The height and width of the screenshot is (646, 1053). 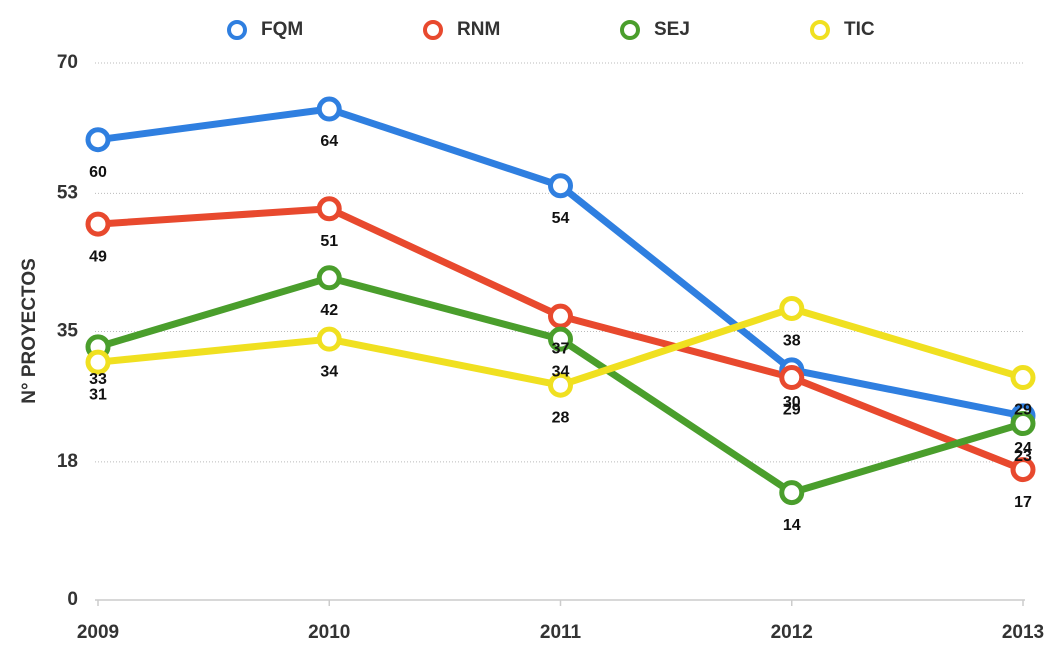 What do you see at coordinates (329, 632) in the screenshot?
I see `x-tick-label: 2010` at bounding box center [329, 632].